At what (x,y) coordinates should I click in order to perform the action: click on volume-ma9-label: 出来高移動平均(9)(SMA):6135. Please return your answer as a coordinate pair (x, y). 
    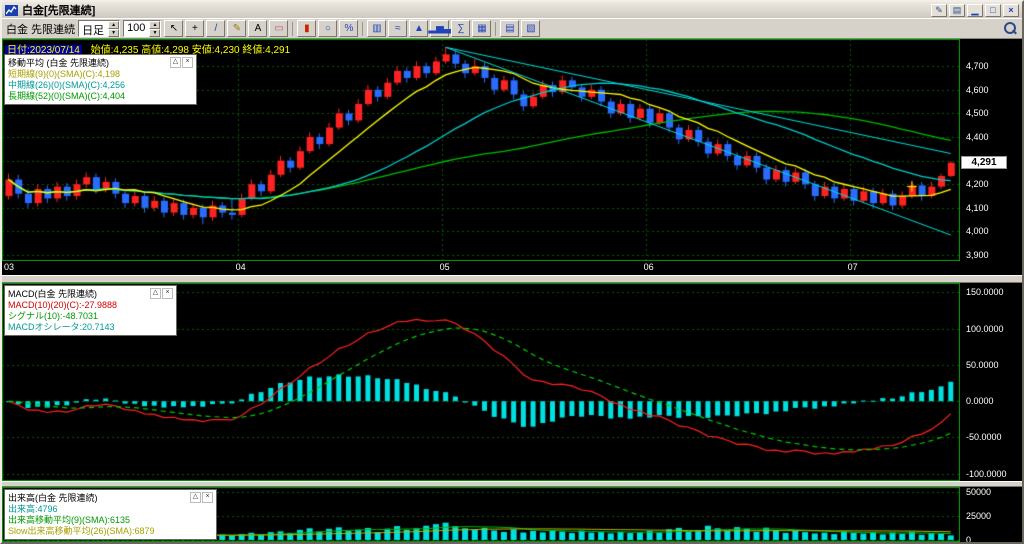
    Looking at the image, I should click on (69, 520).